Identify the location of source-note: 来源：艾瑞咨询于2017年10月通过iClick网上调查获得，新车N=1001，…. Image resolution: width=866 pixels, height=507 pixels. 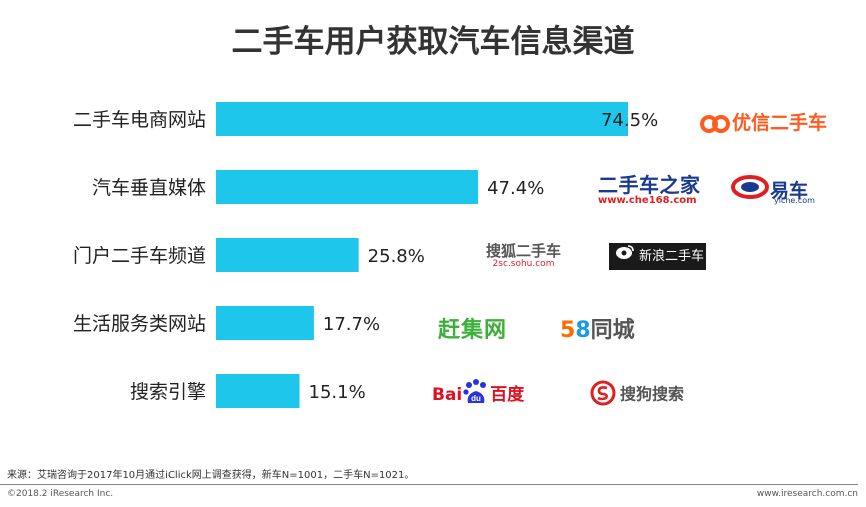
(211, 475).